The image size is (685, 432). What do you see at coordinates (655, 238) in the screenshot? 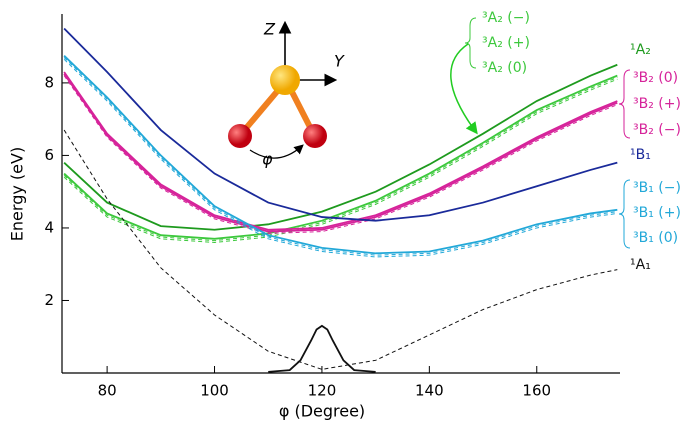
I see `series-label: ³B₁ (0)` at bounding box center [655, 238].